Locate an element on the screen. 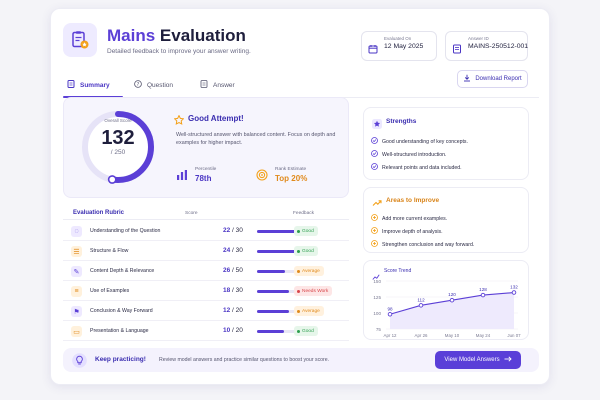 The height and width of the screenshot is (400, 600). answer-id-value: MAINS-250512-001 is located at coordinates (498, 46).